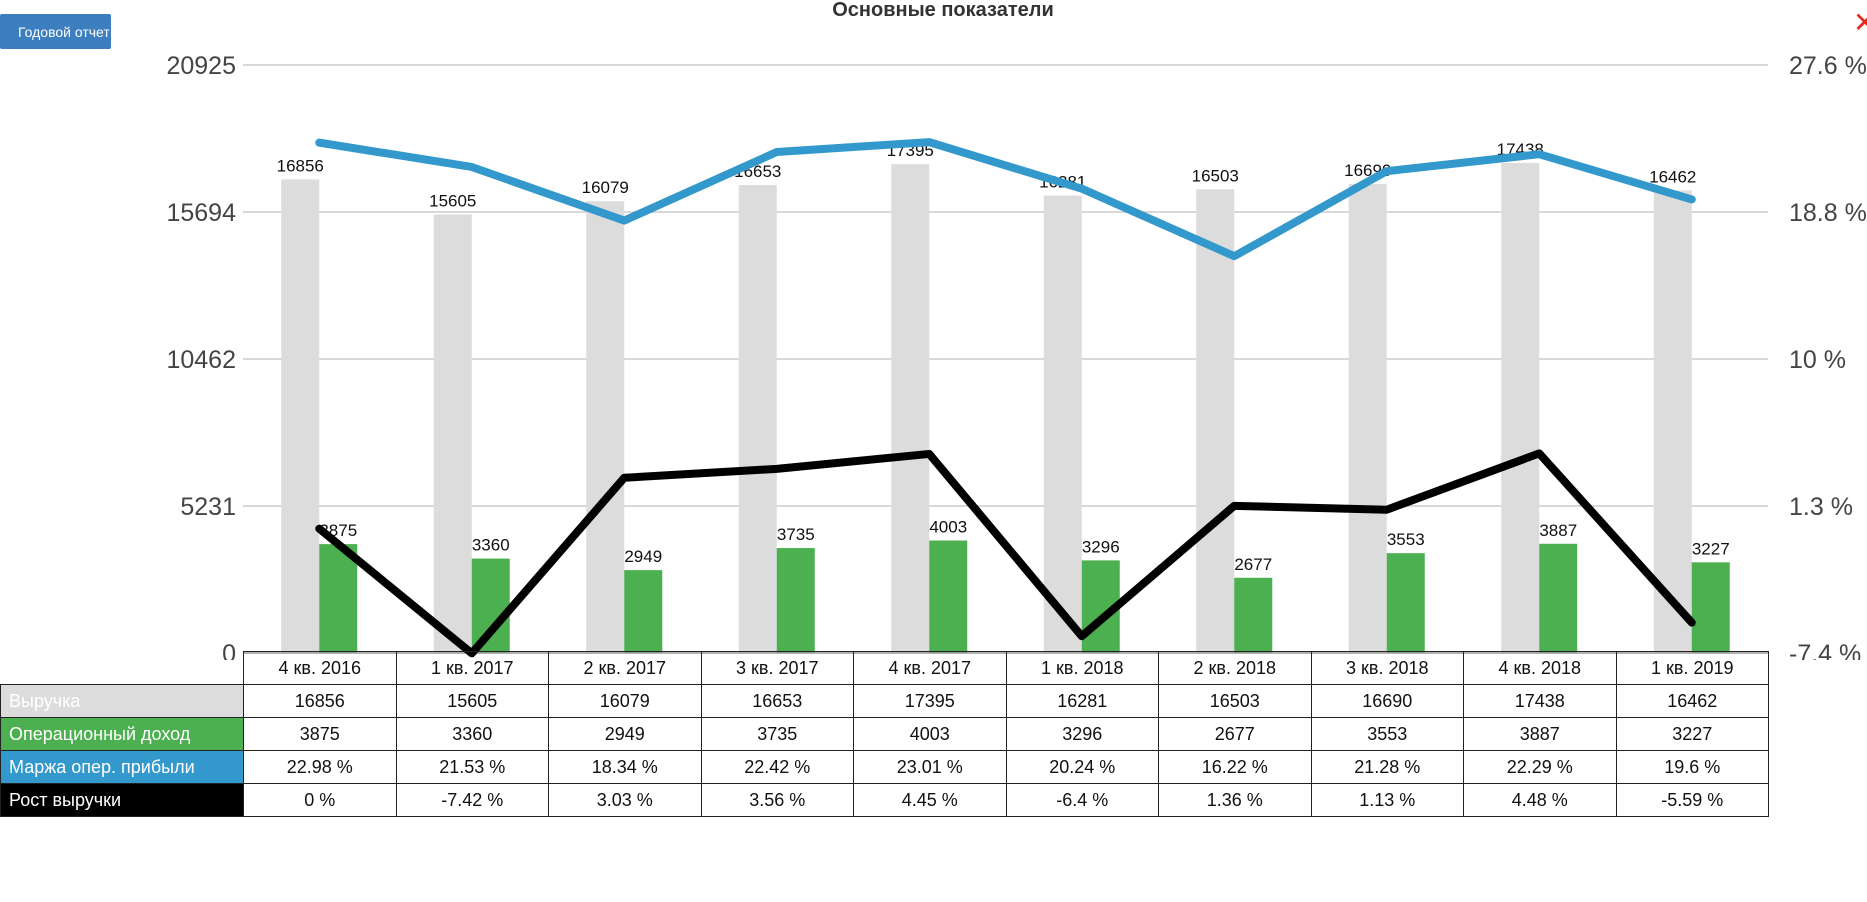 Image resolution: width=1867 pixels, height=902 pixels. What do you see at coordinates (777, 767) in the screenshot?
I see `table-cell: 22.42 %` at bounding box center [777, 767].